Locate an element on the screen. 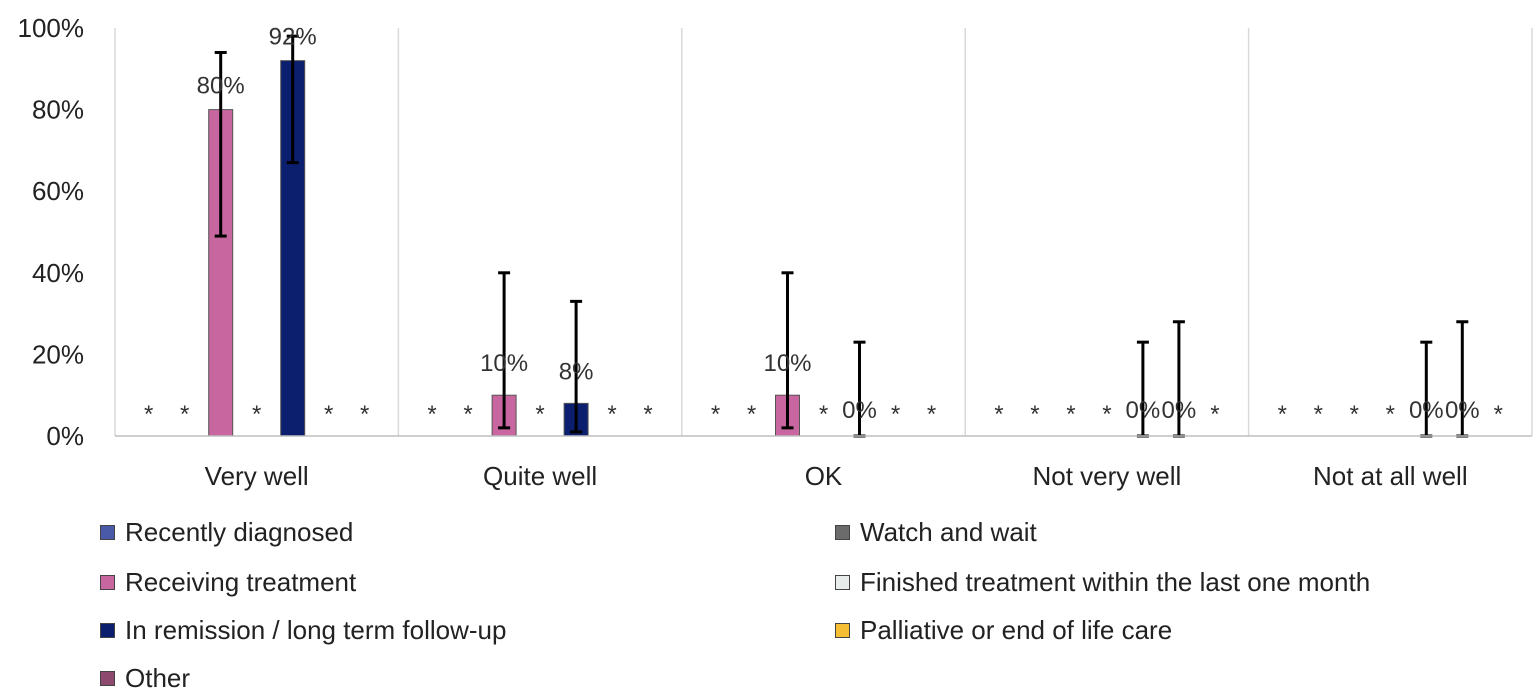 The image size is (1540, 695). legend-item: Palliative or end of life care is located at coordinates (1003, 630).